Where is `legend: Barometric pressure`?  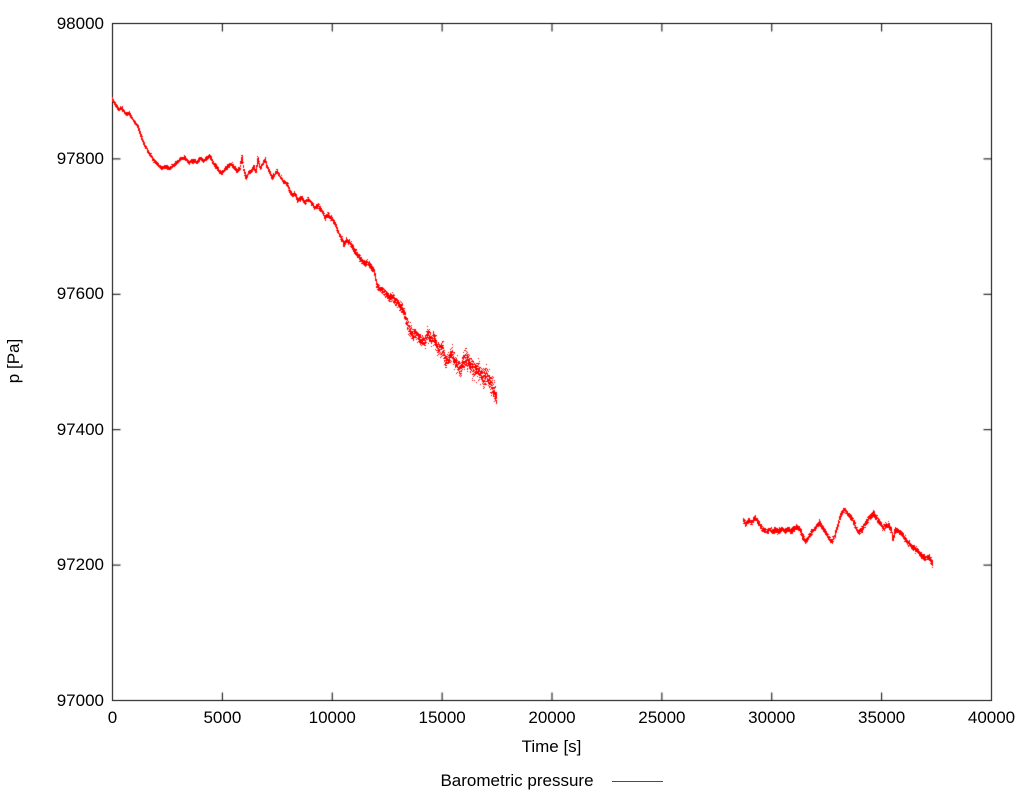
legend: Barometric pressure is located at coordinates (551, 781).